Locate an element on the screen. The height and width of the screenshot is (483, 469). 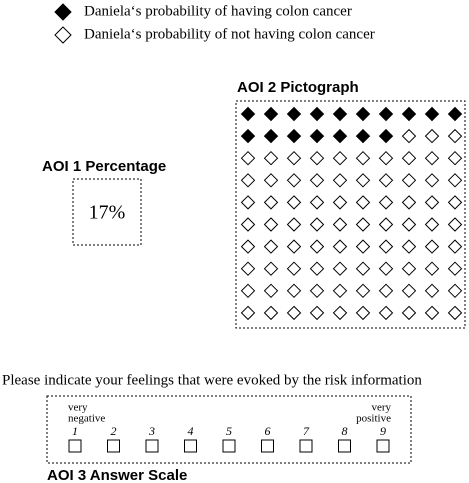
legend-filled-diamond is located at coordinates (63, 12).